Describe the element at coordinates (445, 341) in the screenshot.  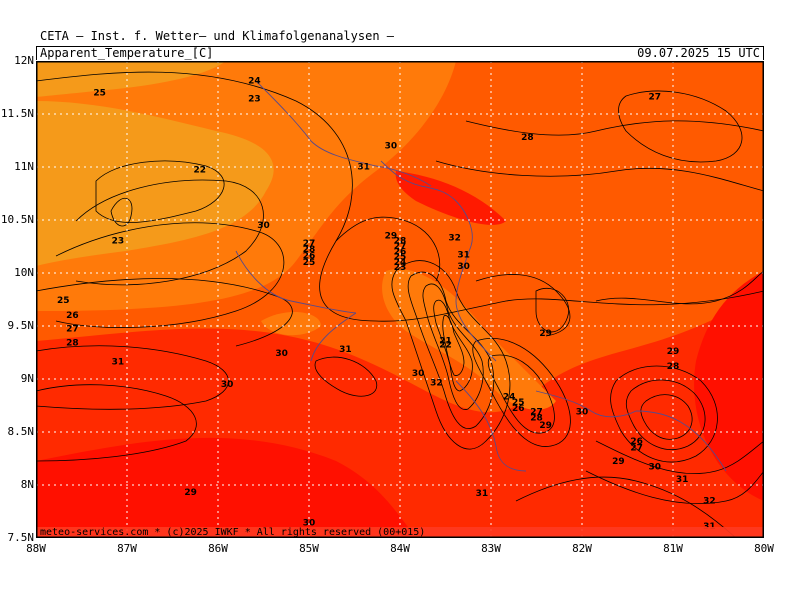
I see `contour-value-label: 21` at that location.